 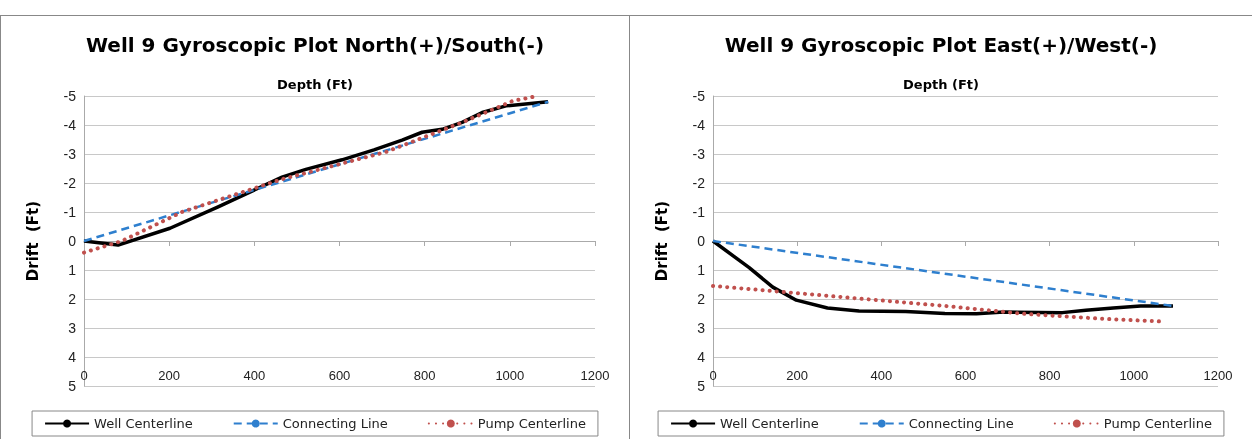 What do you see at coordinates (315, 45) in the screenshot?
I see `chart-title: Well 9 Gyroscopic Plot North(+)/South(-)` at bounding box center [315, 45].